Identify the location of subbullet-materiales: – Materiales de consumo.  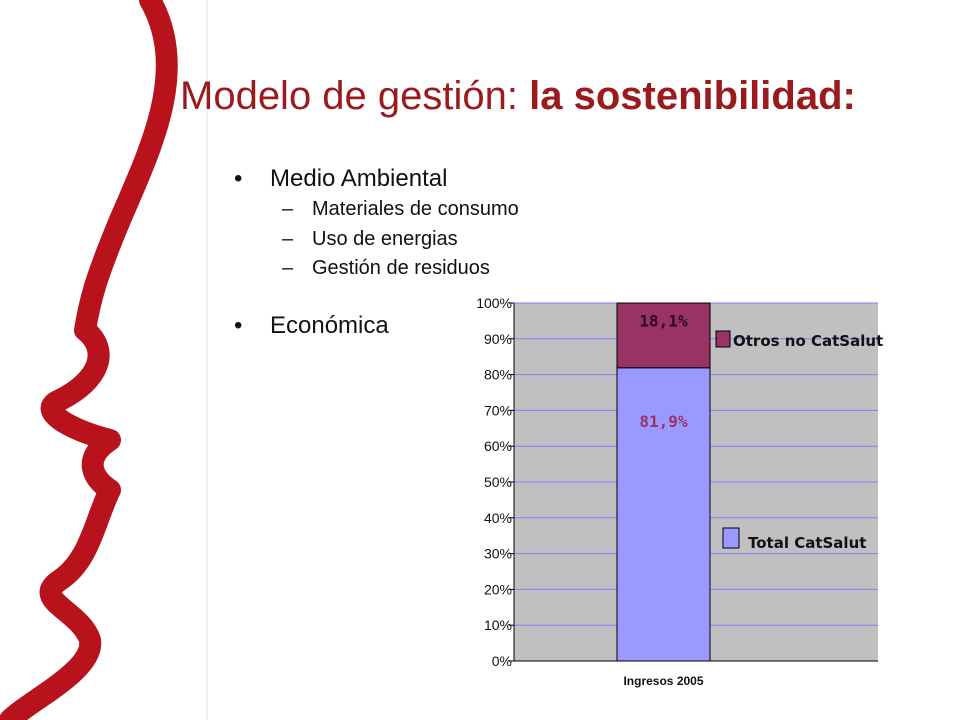
(400, 209).